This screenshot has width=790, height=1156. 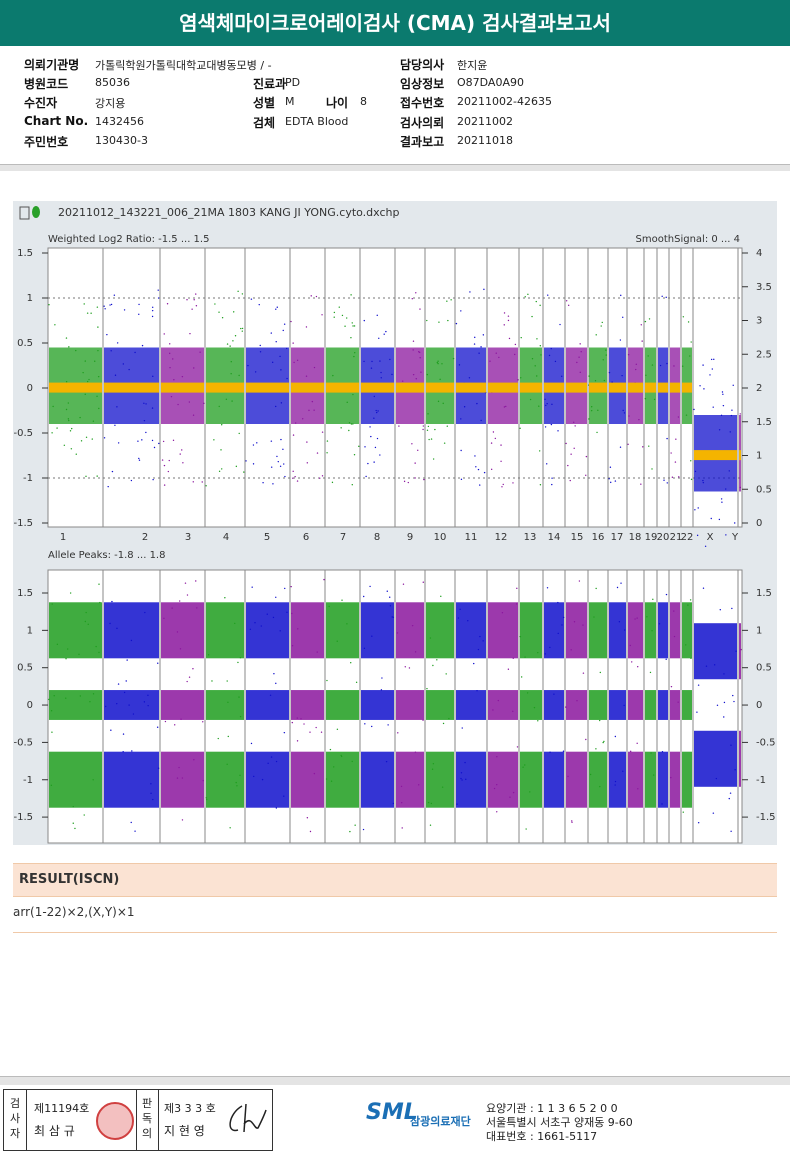 I want to click on divider, so click(x=395, y=167).